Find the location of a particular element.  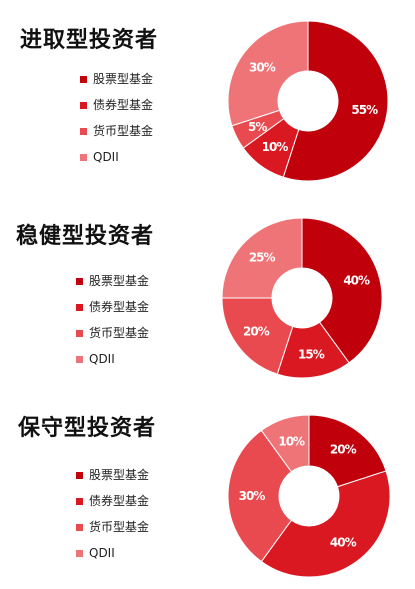

data-label: 55% is located at coordinates (364, 110).